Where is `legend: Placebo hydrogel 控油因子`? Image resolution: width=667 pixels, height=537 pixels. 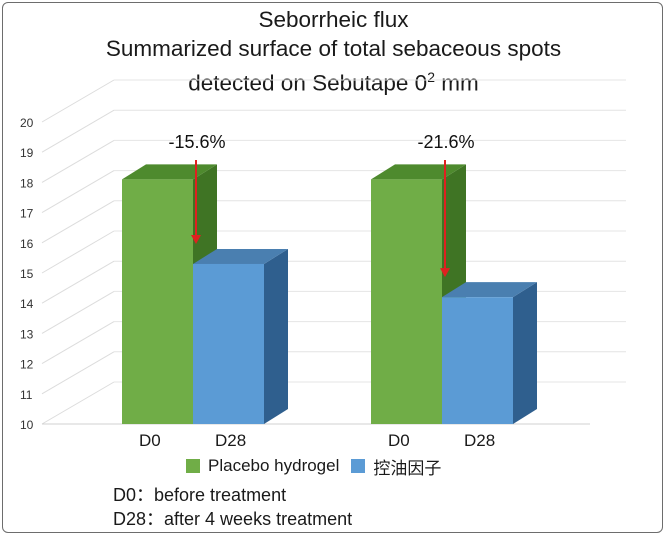 legend: Placebo hydrogel 控油因子 is located at coordinates (319, 466).